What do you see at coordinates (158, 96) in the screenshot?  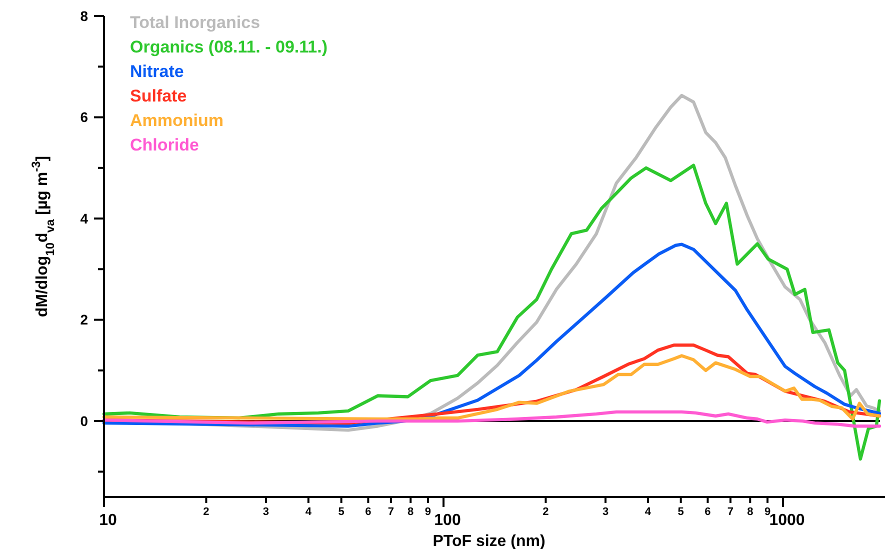 I see `text: Sulfate` at bounding box center [158, 96].